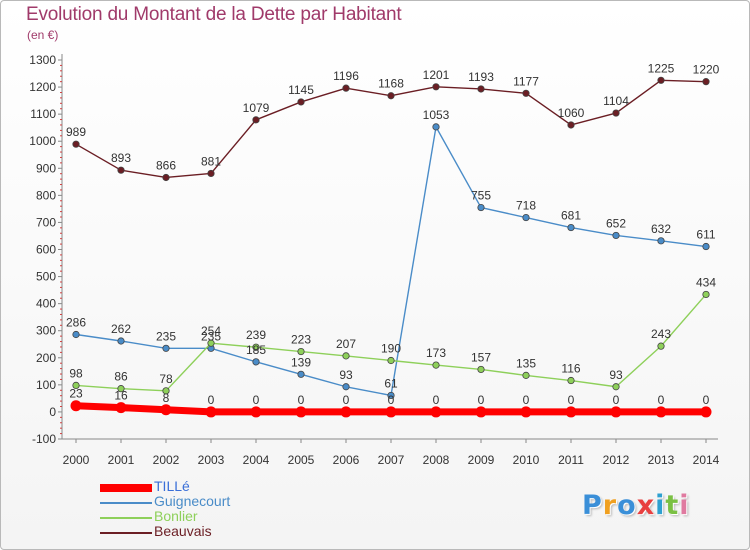 Image resolution: width=750 pixels, height=550 pixels. Describe the element at coordinates (46, 250) in the screenshot. I see `y-tick-label: 600` at that location.